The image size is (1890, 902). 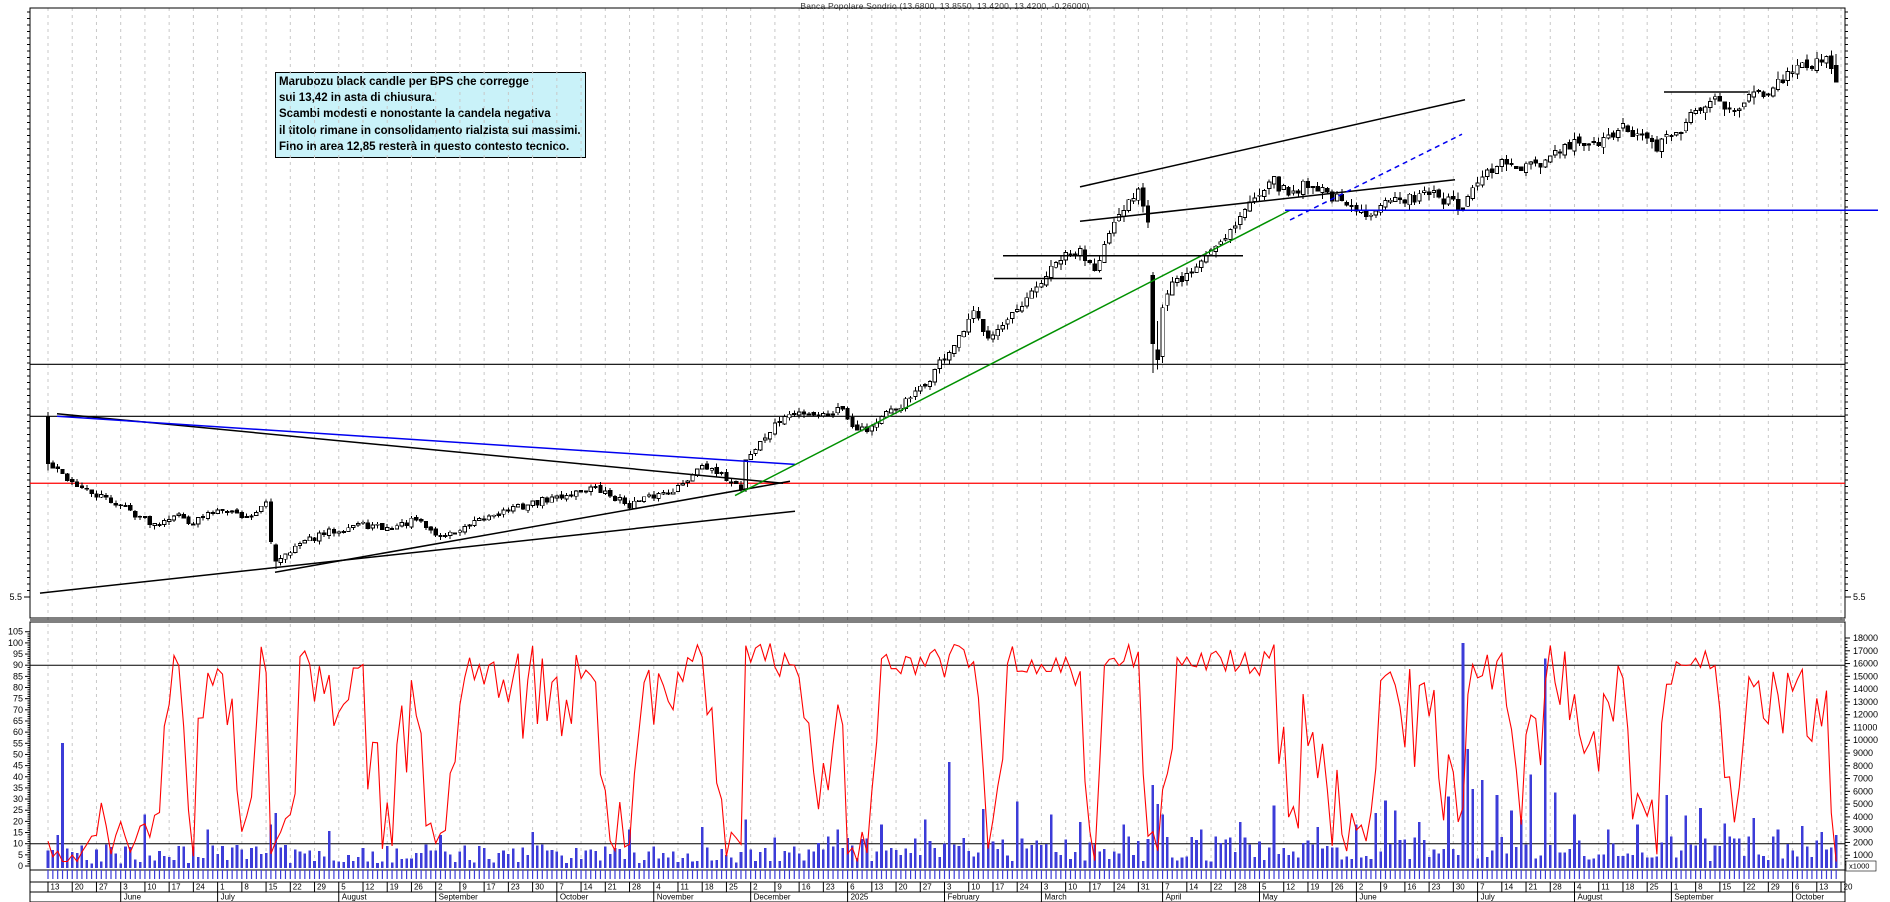 I want to click on svg-text: 1000, so click(x=1863, y=855).